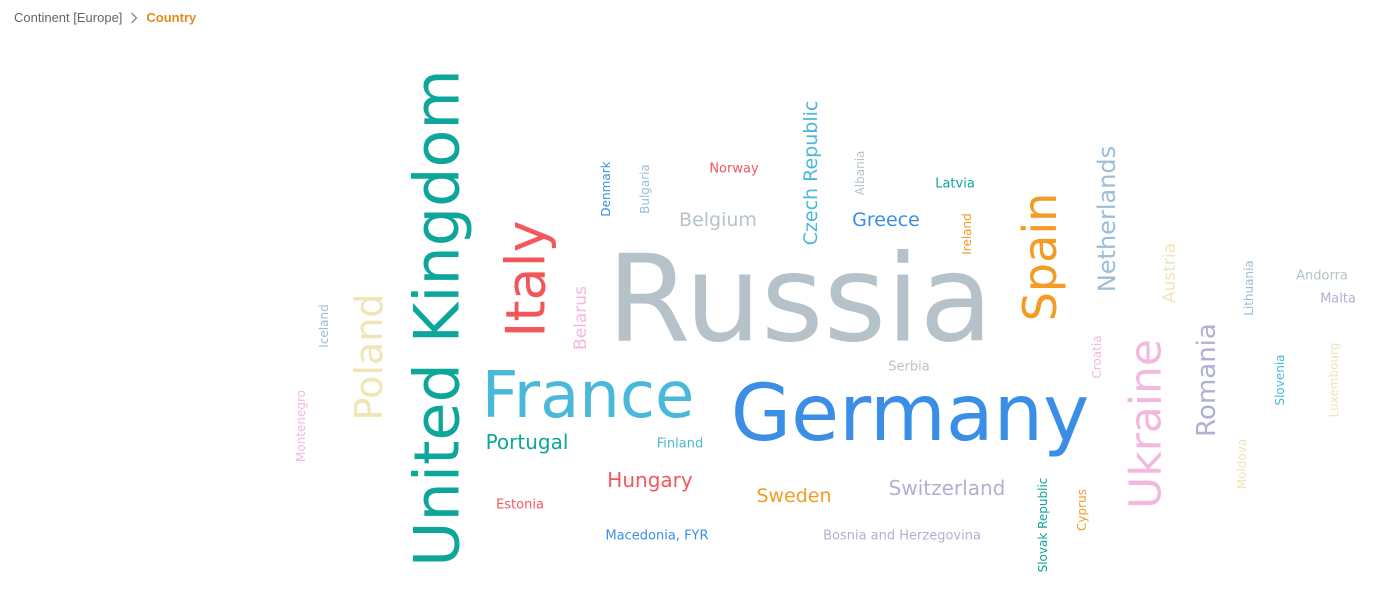 This screenshot has width=1388, height=611. What do you see at coordinates (301, 426) in the screenshot?
I see `word-montenegro: Montenegro` at bounding box center [301, 426].